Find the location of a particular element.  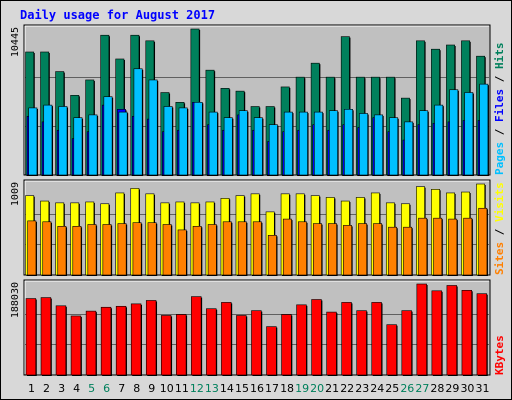

x-tick-label-31: 31 is located at coordinates (482, 388).